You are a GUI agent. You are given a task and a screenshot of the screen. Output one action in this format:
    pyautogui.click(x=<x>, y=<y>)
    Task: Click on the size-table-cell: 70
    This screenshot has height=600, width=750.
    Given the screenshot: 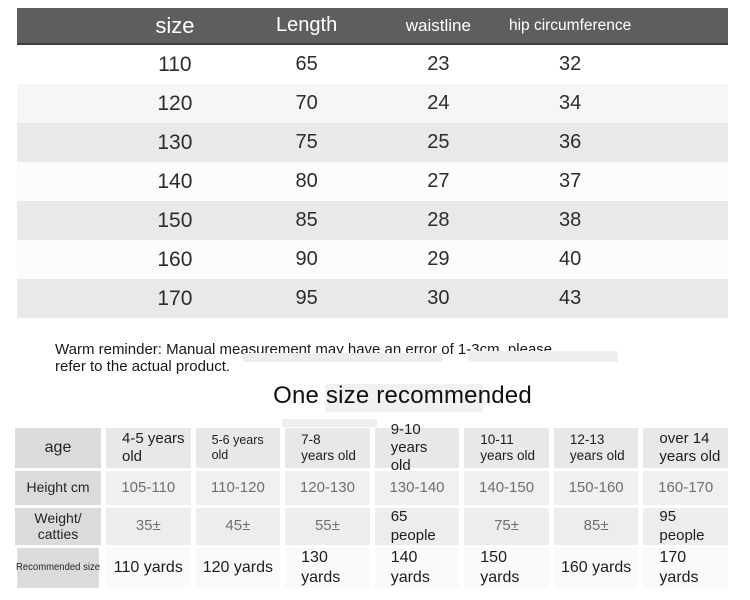 What is the action you would take?
    pyautogui.click(x=306, y=103)
    